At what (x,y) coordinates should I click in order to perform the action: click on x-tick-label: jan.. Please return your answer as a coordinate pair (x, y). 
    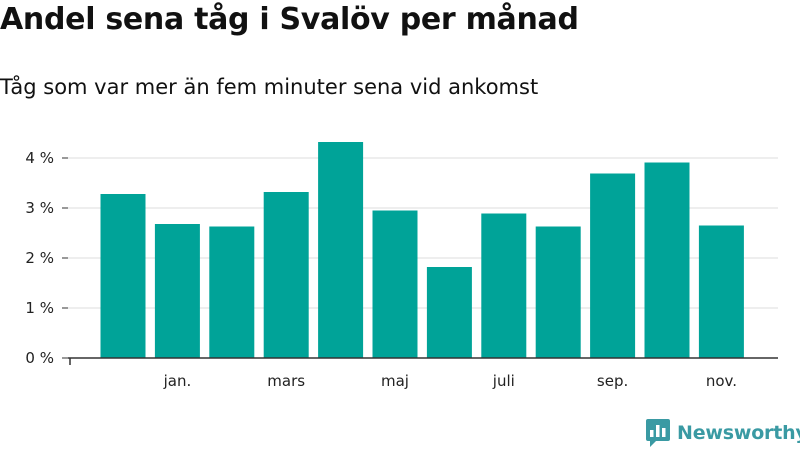
    Looking at the image, I should click on (177, 381).